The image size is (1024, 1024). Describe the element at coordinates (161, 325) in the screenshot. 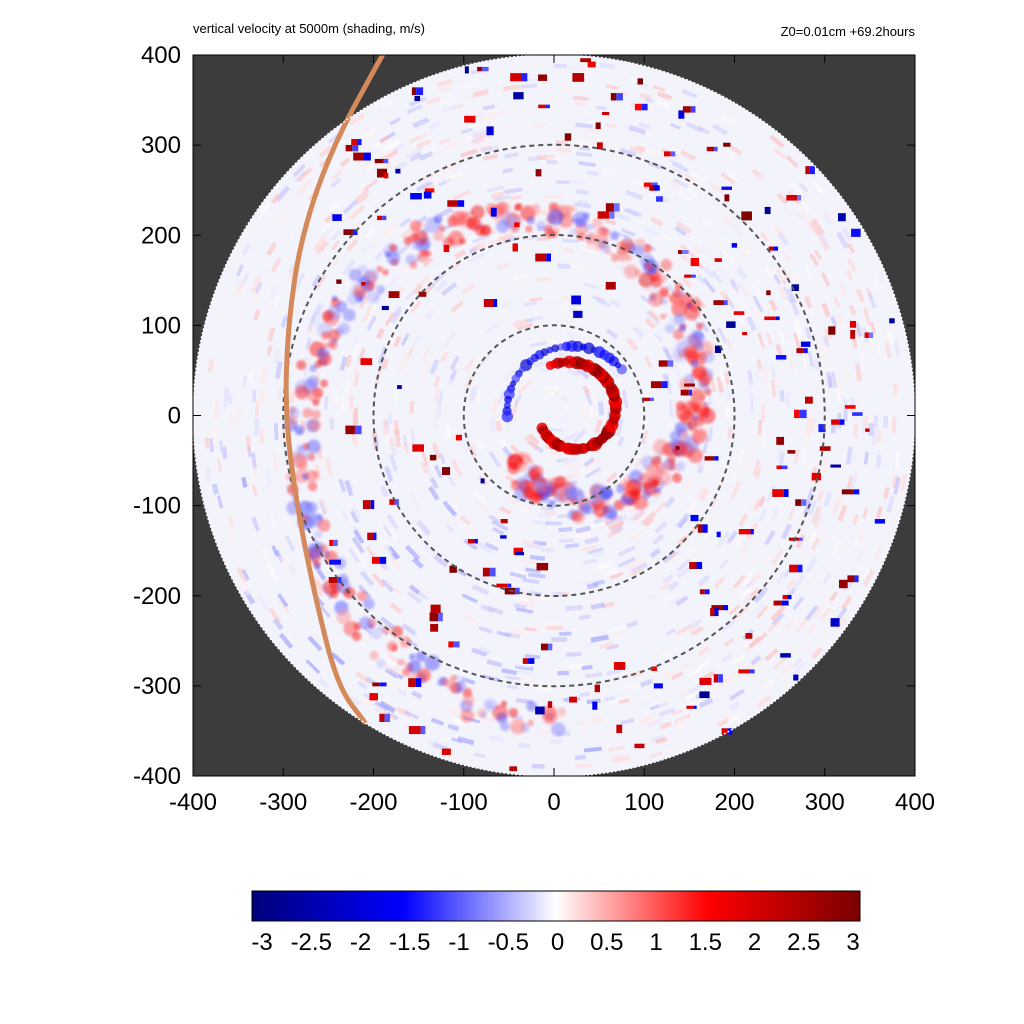

I see `y-tick-label: 100` at that location.